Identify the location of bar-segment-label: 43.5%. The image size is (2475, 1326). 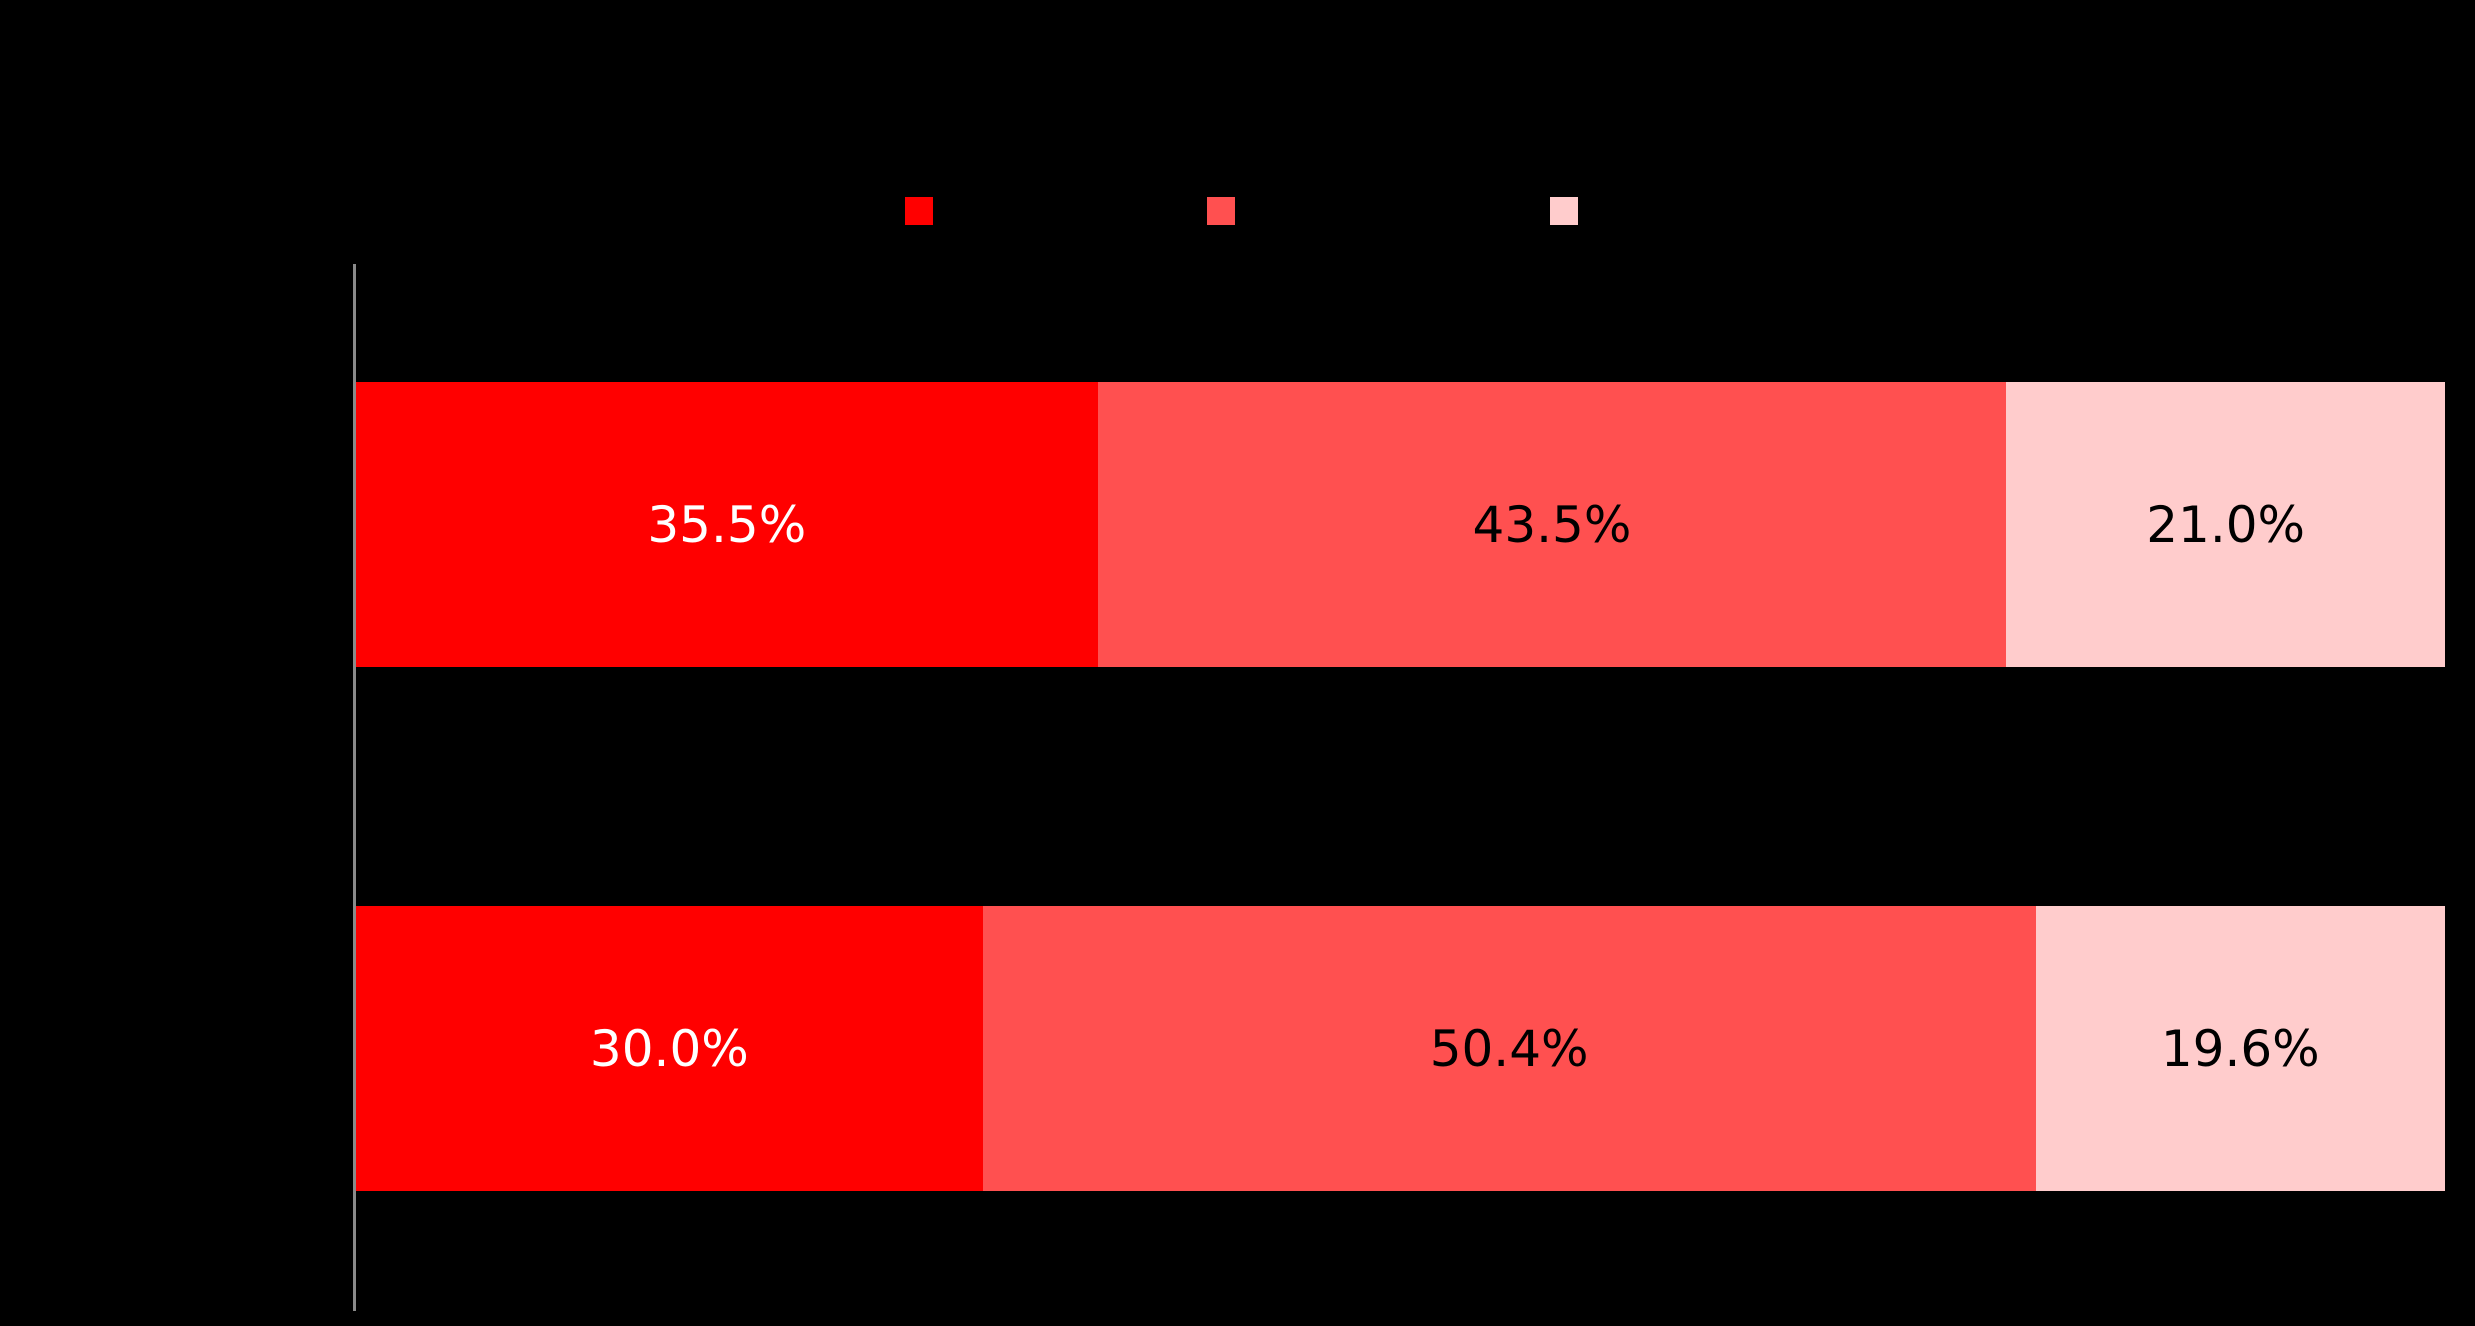
(1552, 524).